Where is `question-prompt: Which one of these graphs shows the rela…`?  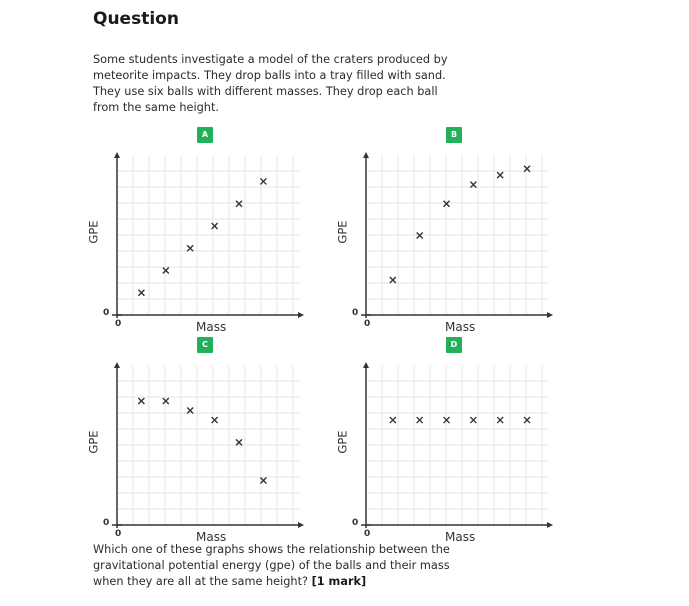
question-prompt: Which one of these graphs shows the rela… is located at coordinates (278, 566).